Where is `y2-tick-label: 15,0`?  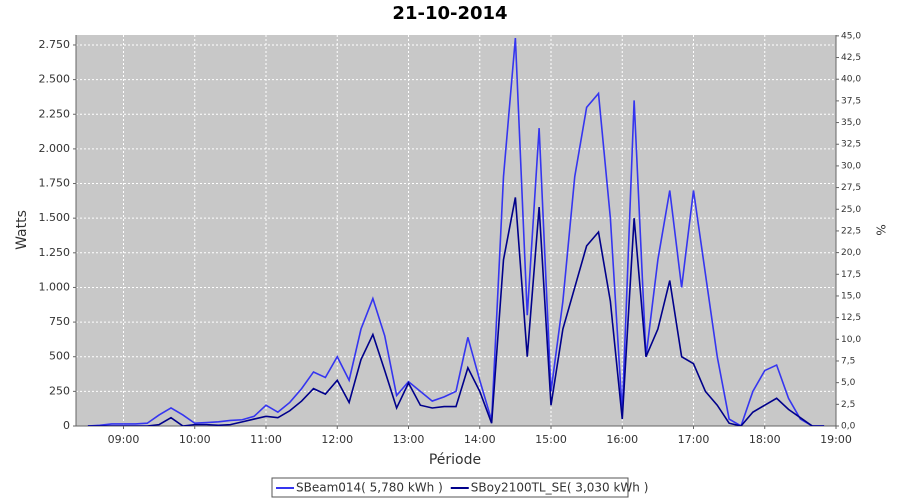
y2-tick-label: 15,0 is located at coordinates (851, 296).